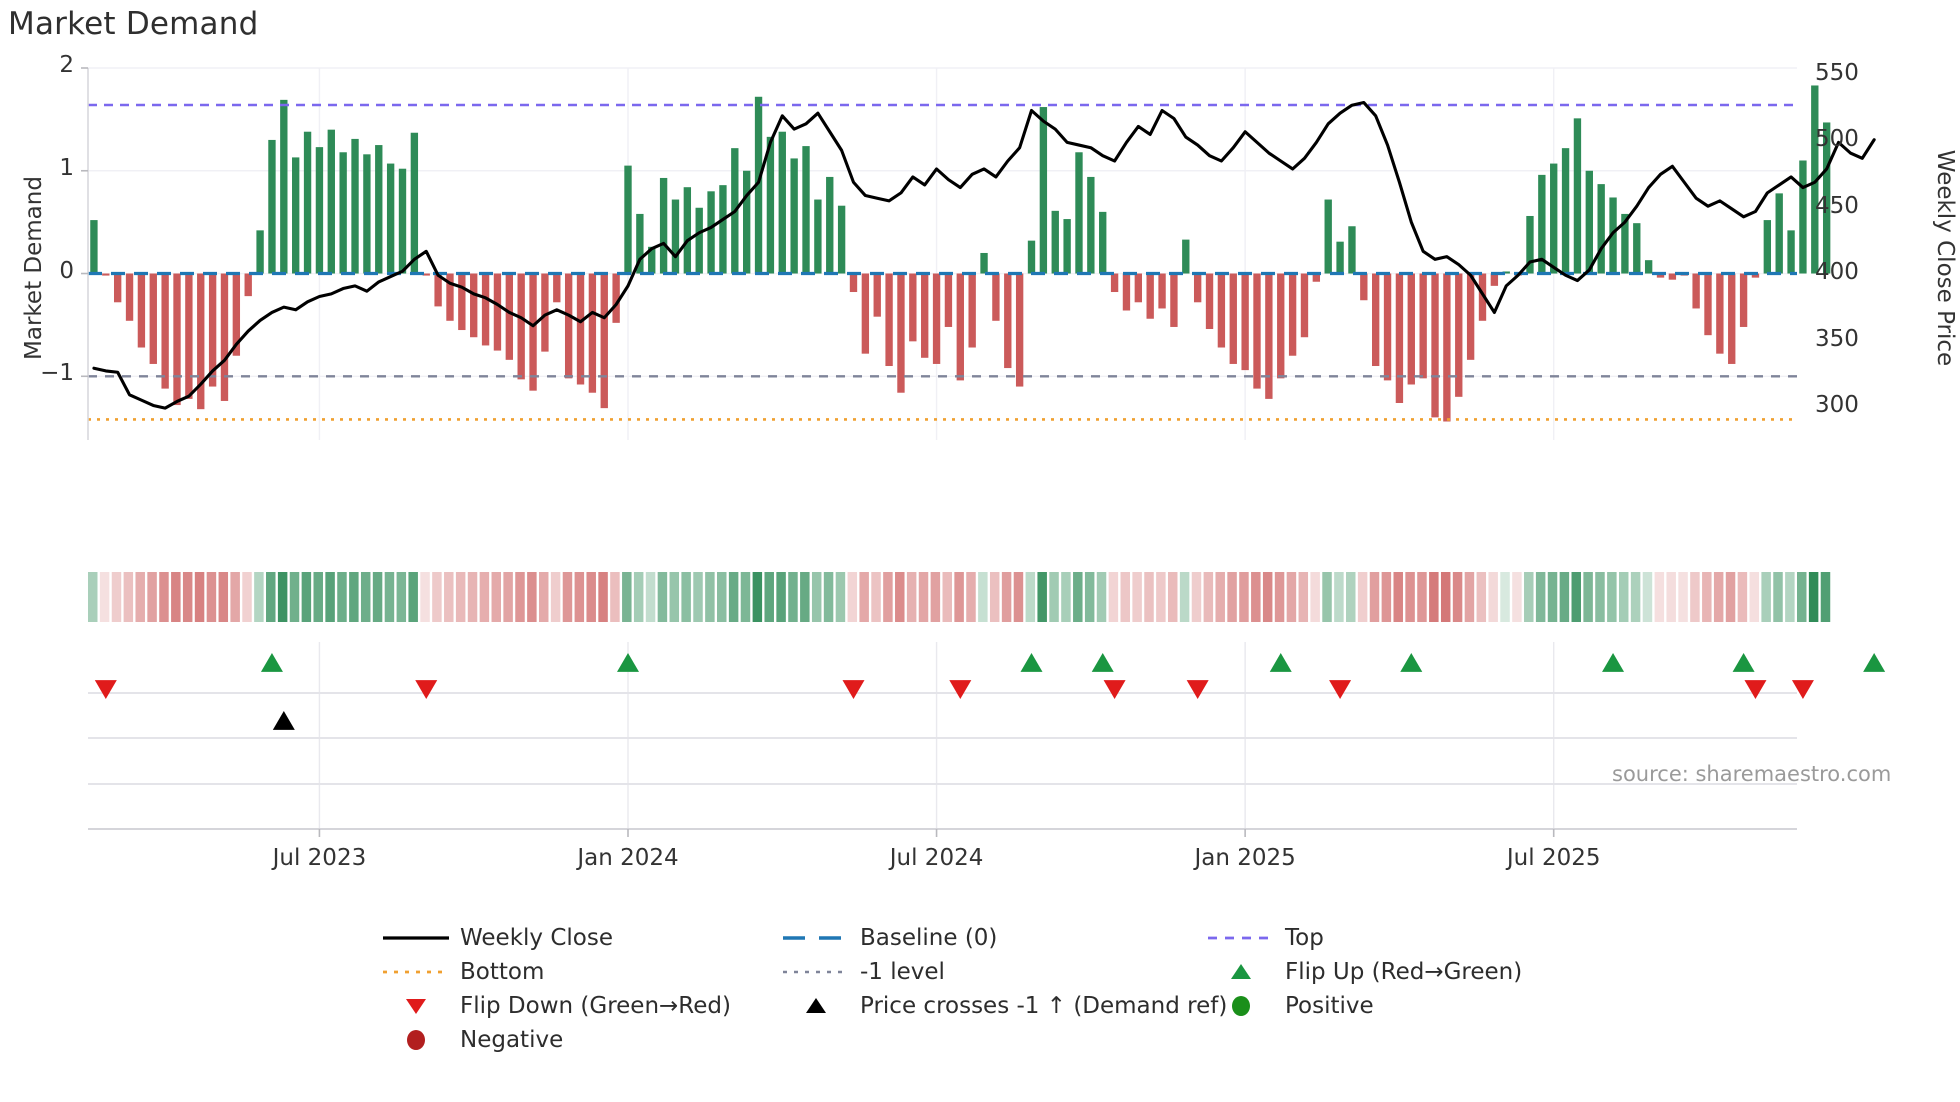 The image size is (1960, 1102). What do you see at coordinates (1405, 972) in the screenshot?
I see `legend-item: Flip Up (Red→Green)` at bounding box center [1405, 972].